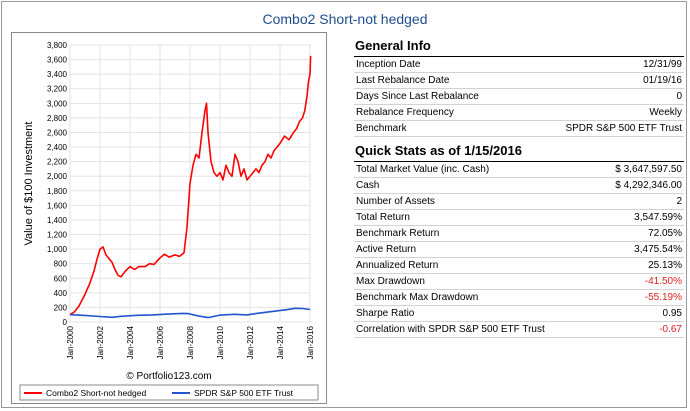  Describe the element at coordinates (475, 329) in the screenshot. I see `stat-label: Correlation with SPDR S&P 500 ETF Trust` at that location.